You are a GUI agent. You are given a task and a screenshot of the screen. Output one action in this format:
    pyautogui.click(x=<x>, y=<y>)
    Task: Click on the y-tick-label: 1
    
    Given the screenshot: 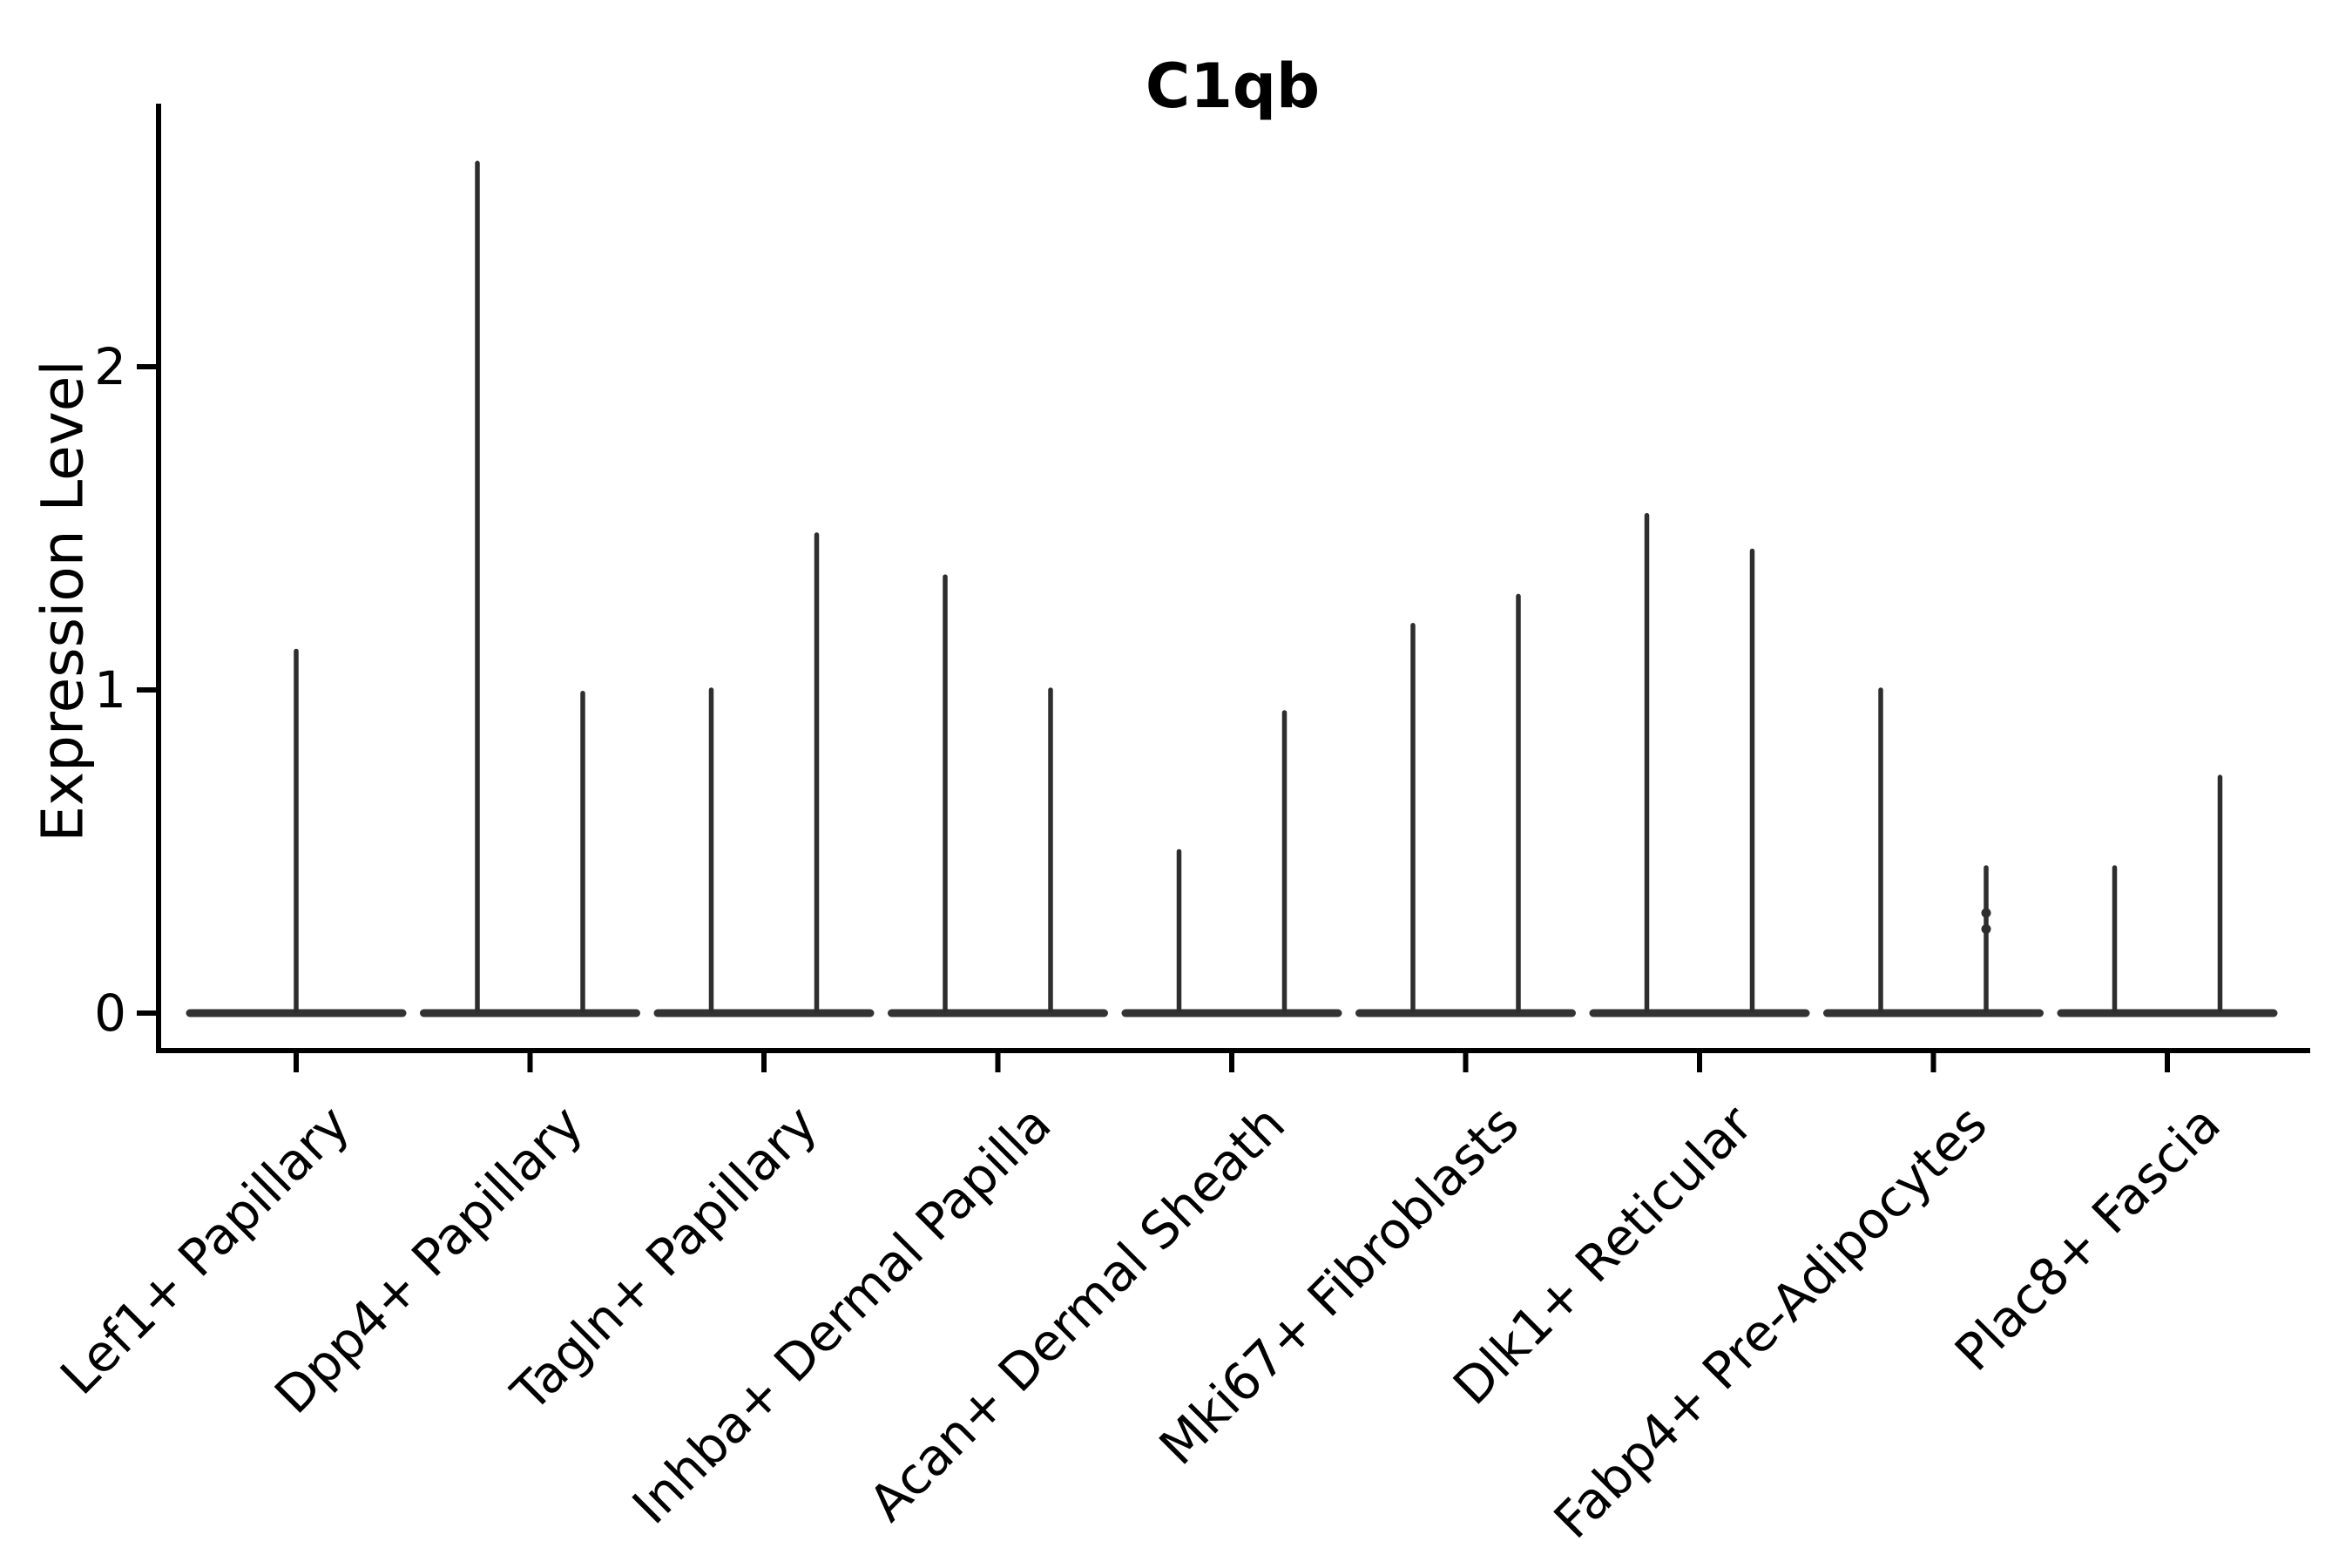 What is the action you would take?
    pyautogui.click(x=110, y=690)
    